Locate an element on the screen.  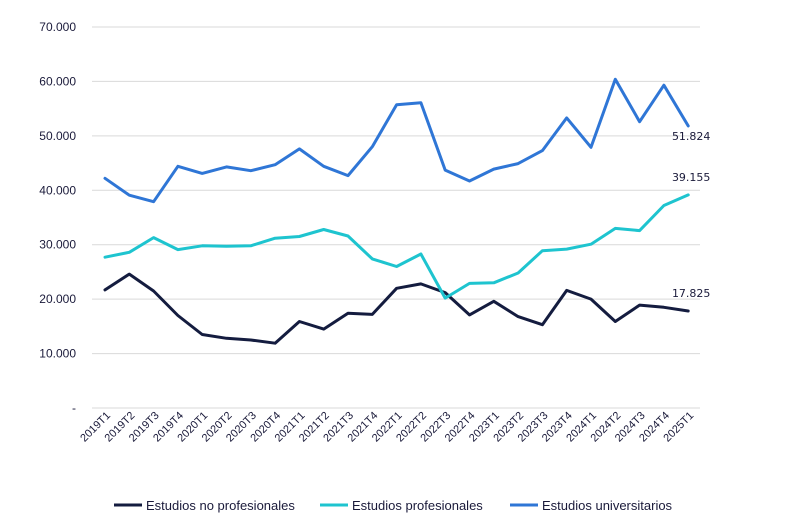
legend-item: Estudios universitarios is located at coordinates (591, 505).